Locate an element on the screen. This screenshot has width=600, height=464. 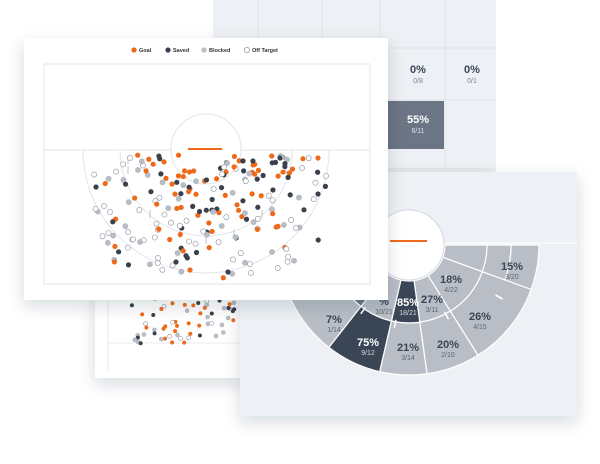
heatmap-cell-dark is located at coordinates (412, 125).